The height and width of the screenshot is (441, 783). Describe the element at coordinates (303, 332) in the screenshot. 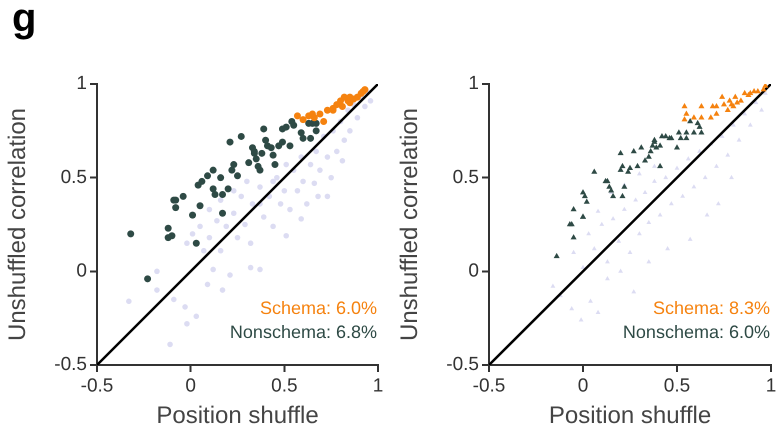

I see `text: Nonschema: 6.8%` at that location.